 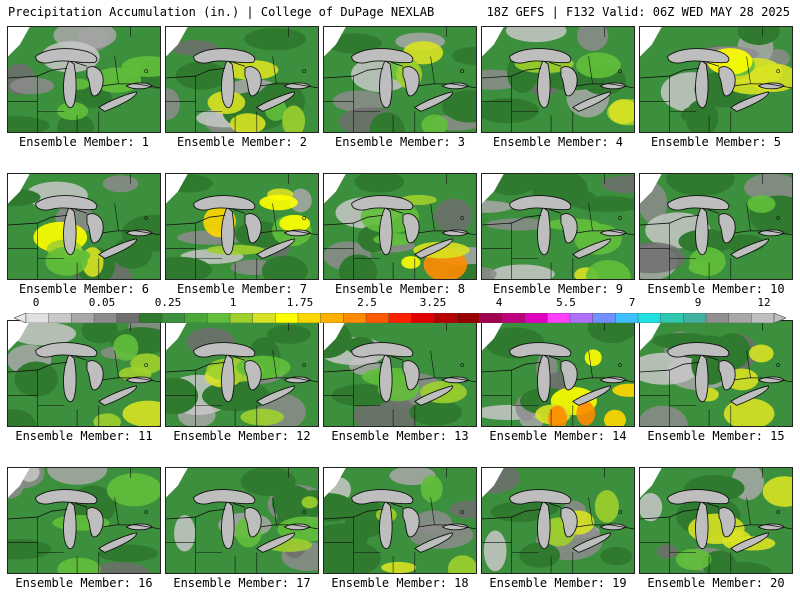 I want to click on color-scale-svg, so click(x=400, y=318).